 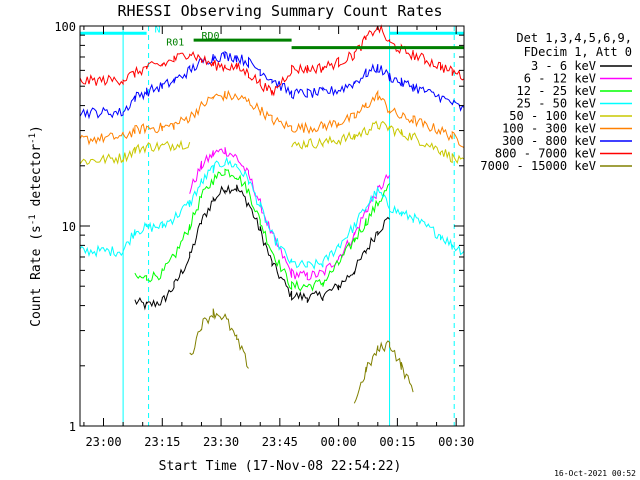 I want to click on y-tick-label: 100, so click(x=65, y=27).